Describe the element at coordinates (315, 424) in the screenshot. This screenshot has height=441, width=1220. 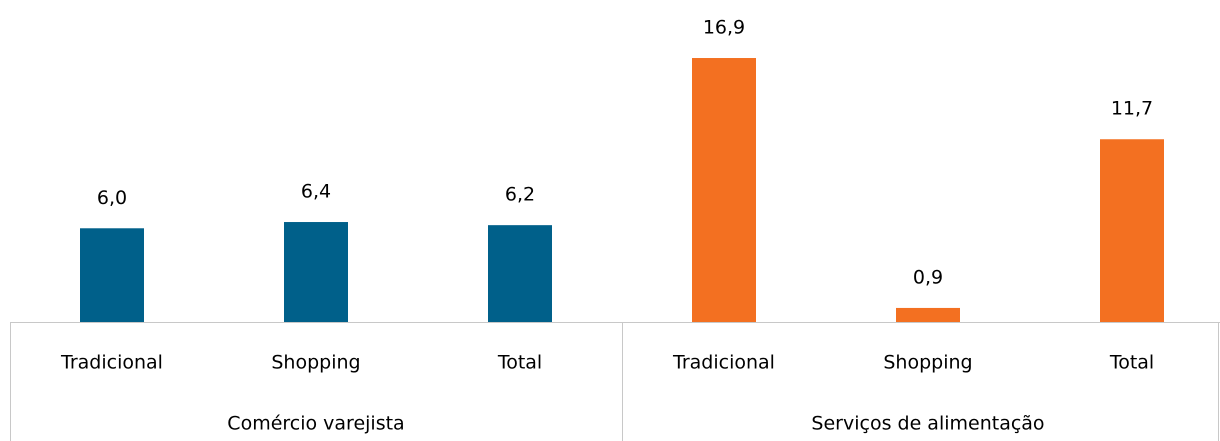
I see `group-label: Comércio varejista` at that location.